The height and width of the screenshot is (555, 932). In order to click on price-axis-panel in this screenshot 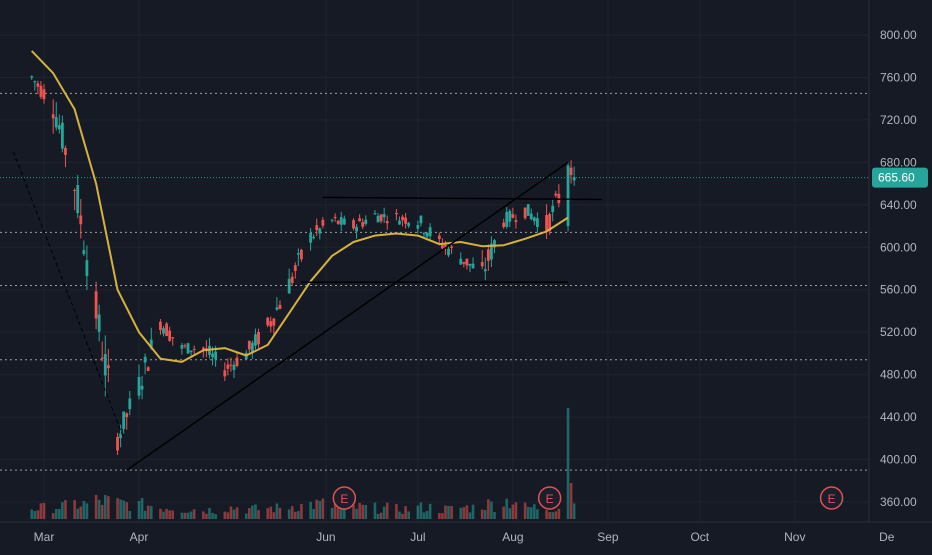, I will do `click(900, 275)`.